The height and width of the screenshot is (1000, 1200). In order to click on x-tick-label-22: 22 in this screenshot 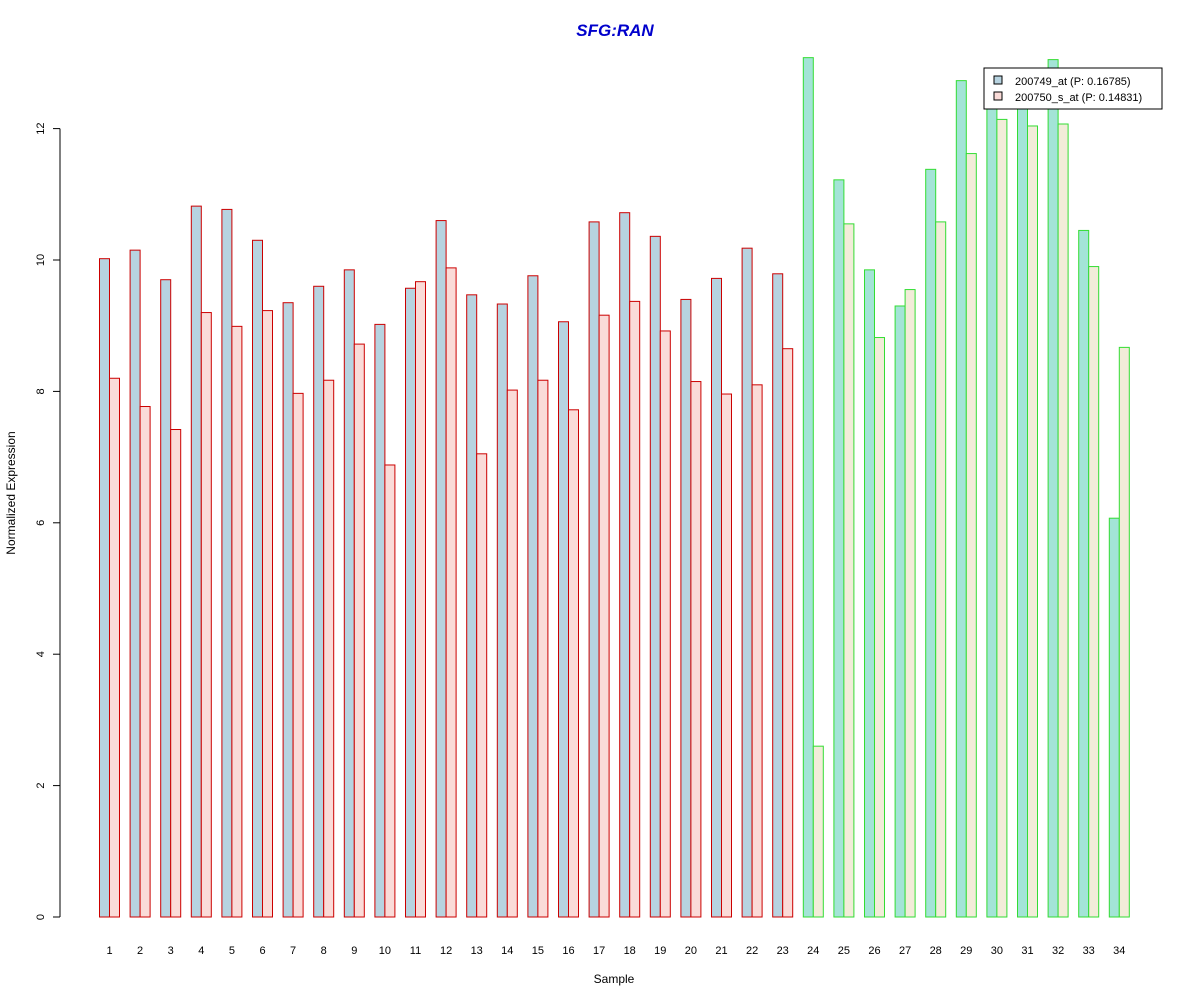, I will do `click(752, 951)`.